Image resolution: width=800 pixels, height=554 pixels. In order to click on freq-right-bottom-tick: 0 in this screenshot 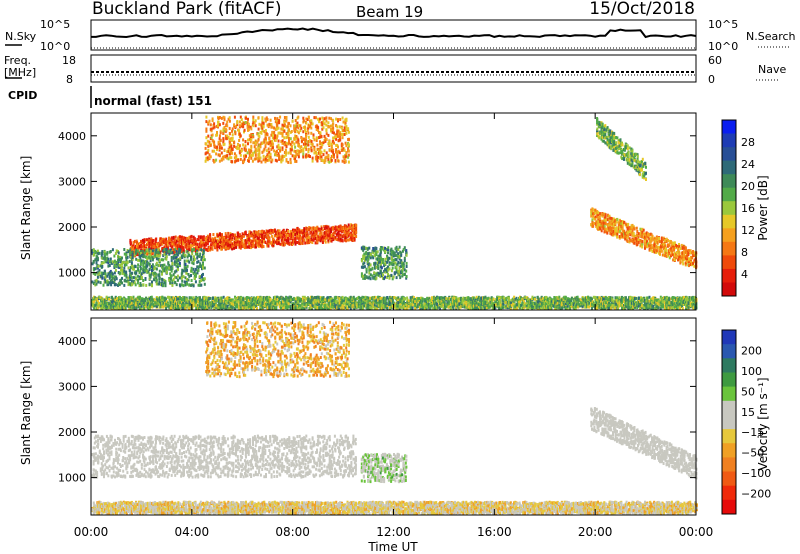, I will do `click(711, 79)`.